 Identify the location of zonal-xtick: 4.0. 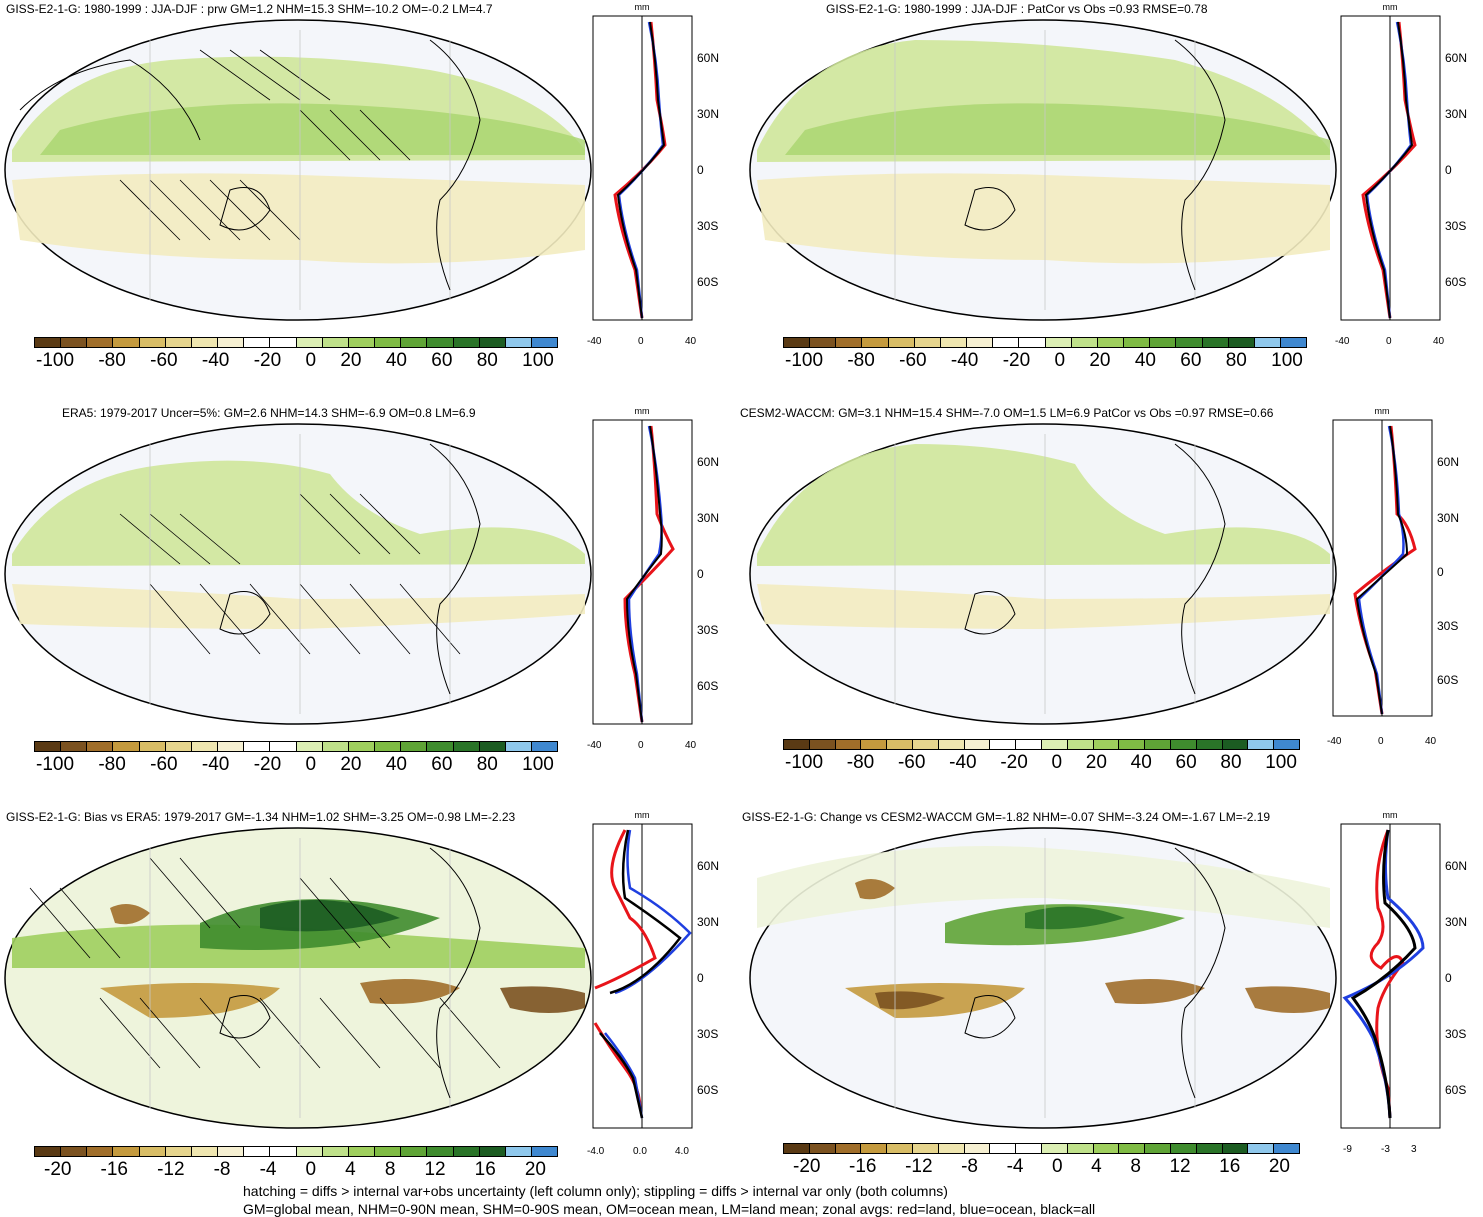
(682, 1151).